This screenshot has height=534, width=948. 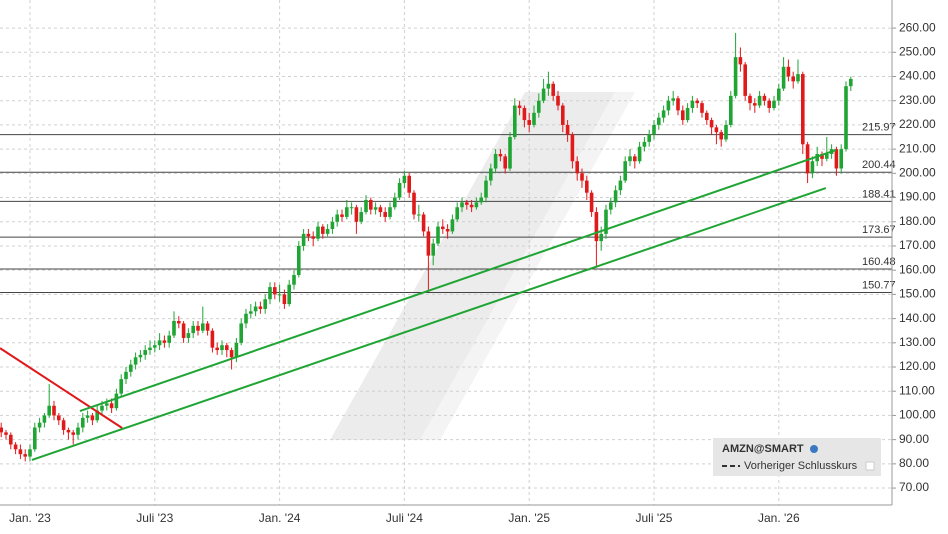 What do you see at coordinates (879, 194) in the screenshot?
I see `level-label: 188.41` at bounding box center [879, 194].